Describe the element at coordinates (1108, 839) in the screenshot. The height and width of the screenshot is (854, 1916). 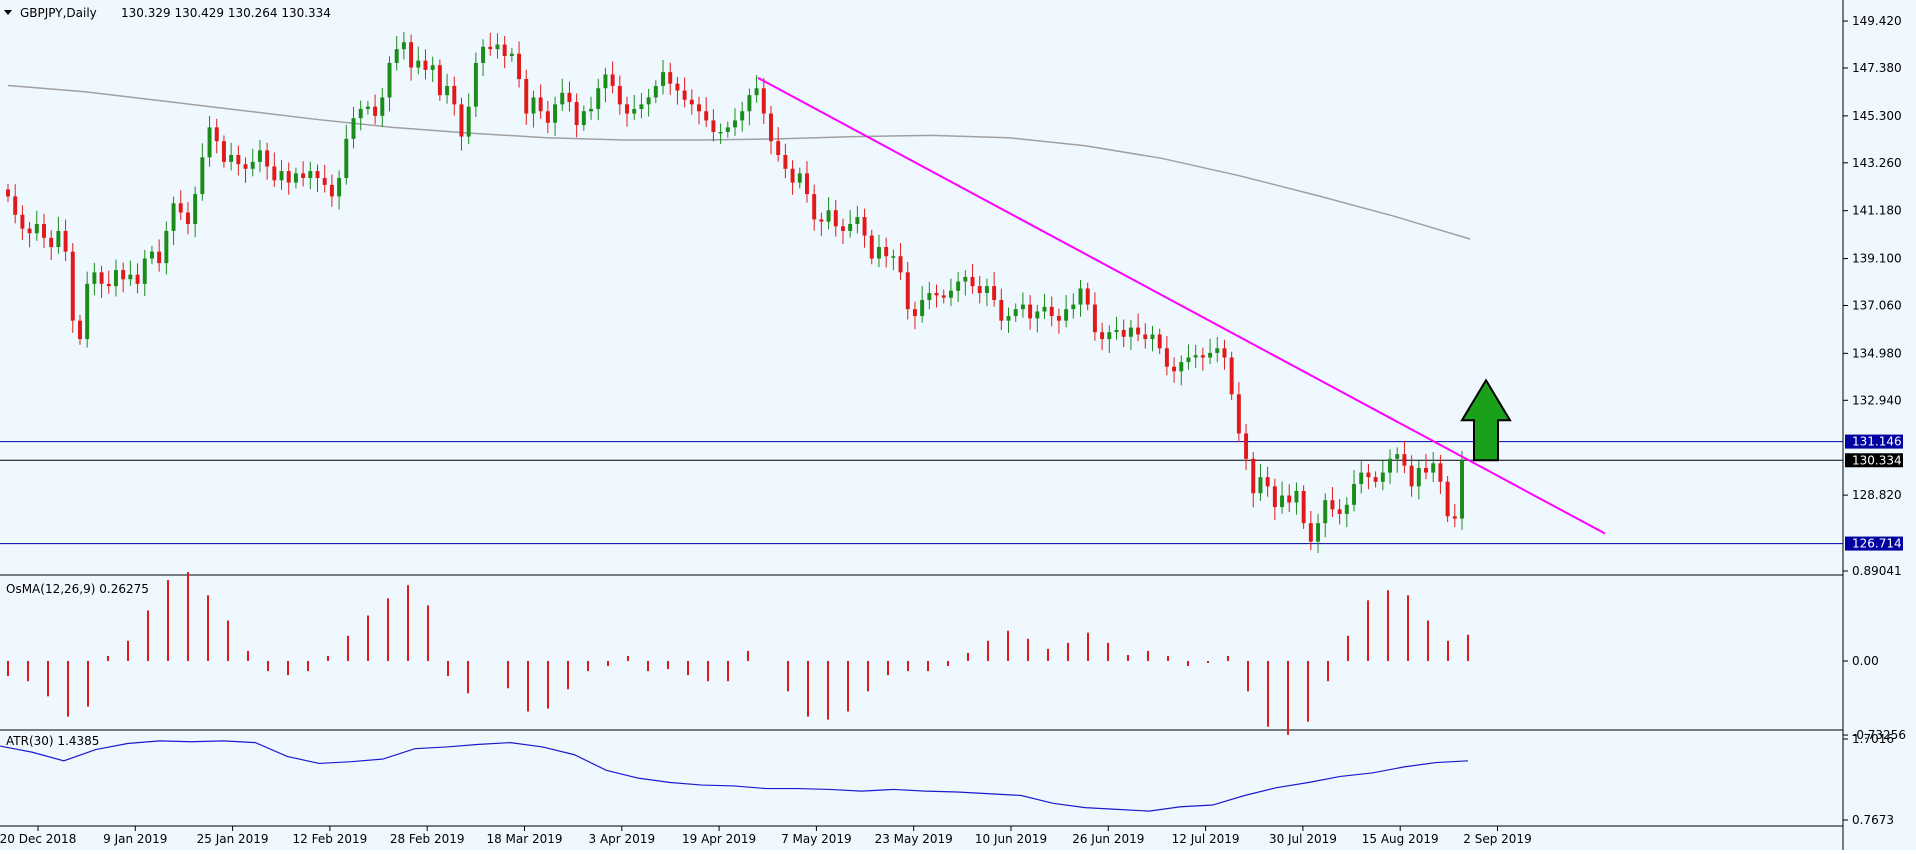
I see `time-tick-label: 26 Jun 2019` at that location.